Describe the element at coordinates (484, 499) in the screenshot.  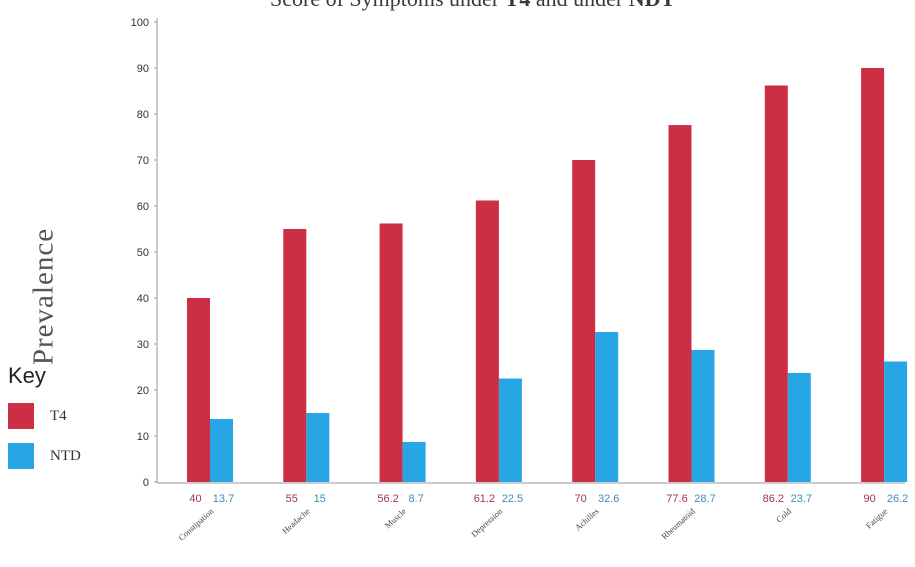
I see `value-label-t4: 61.2` at that location.